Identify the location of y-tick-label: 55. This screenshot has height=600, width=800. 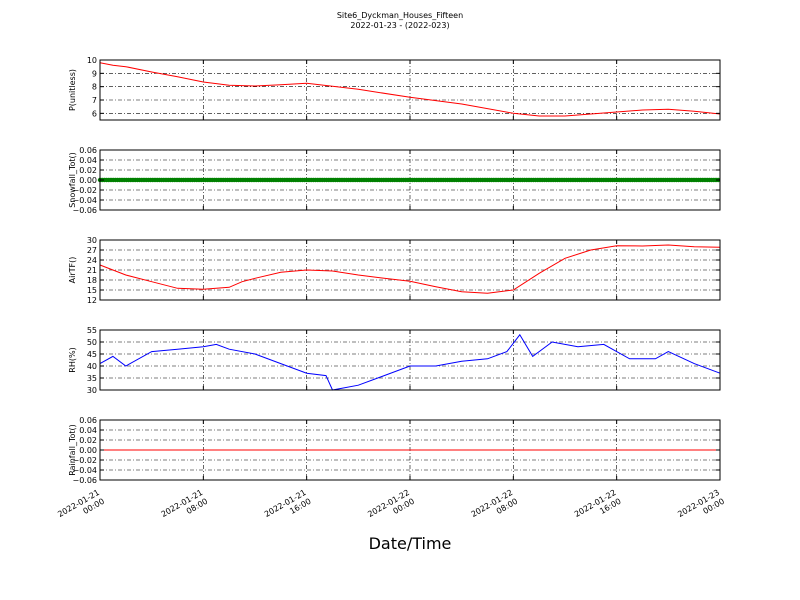
(92, 330).